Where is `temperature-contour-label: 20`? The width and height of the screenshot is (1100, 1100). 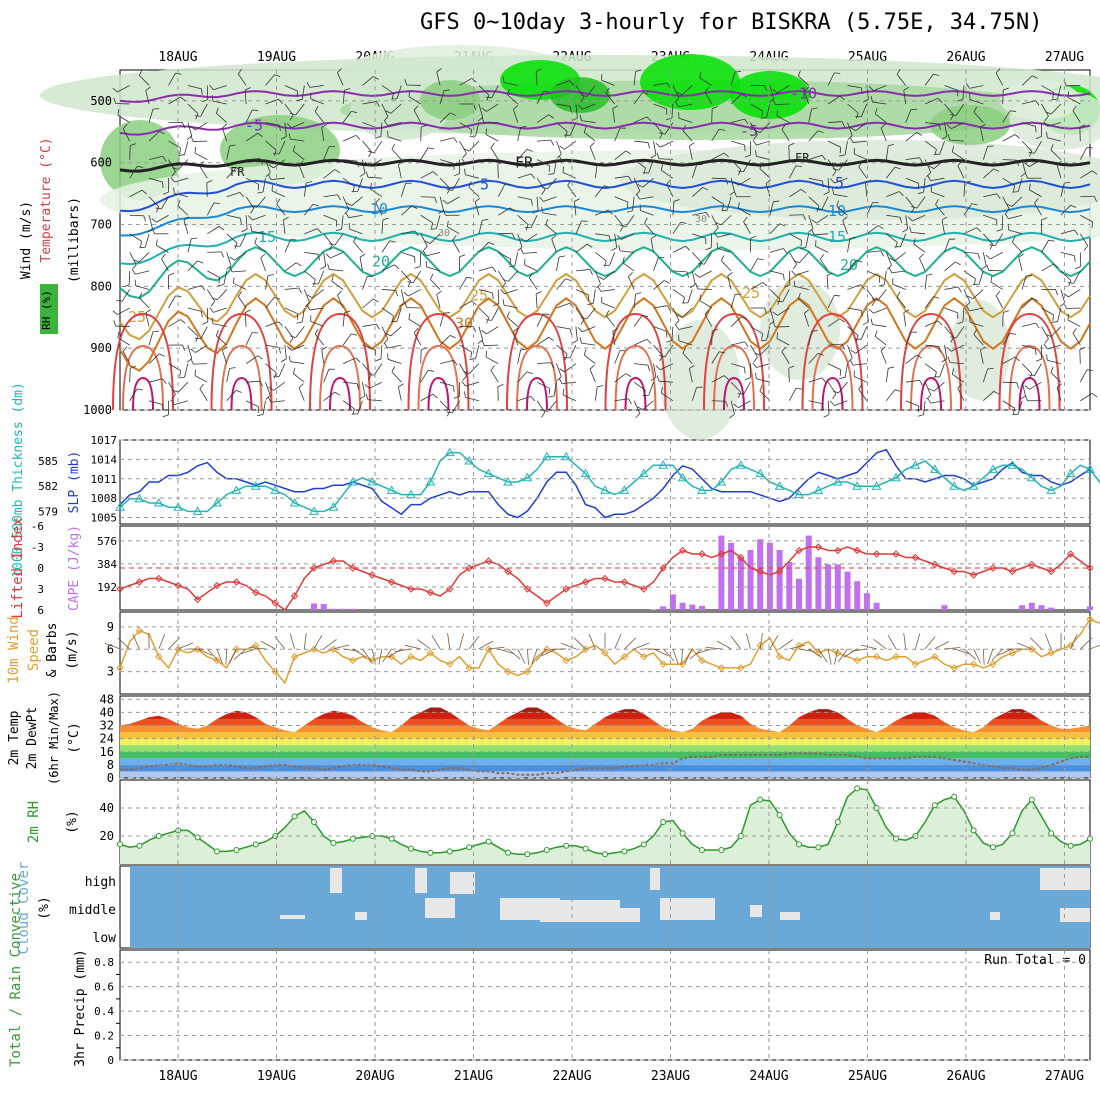
temperature-contour-label: 20 is located at coordinates (381, 262).